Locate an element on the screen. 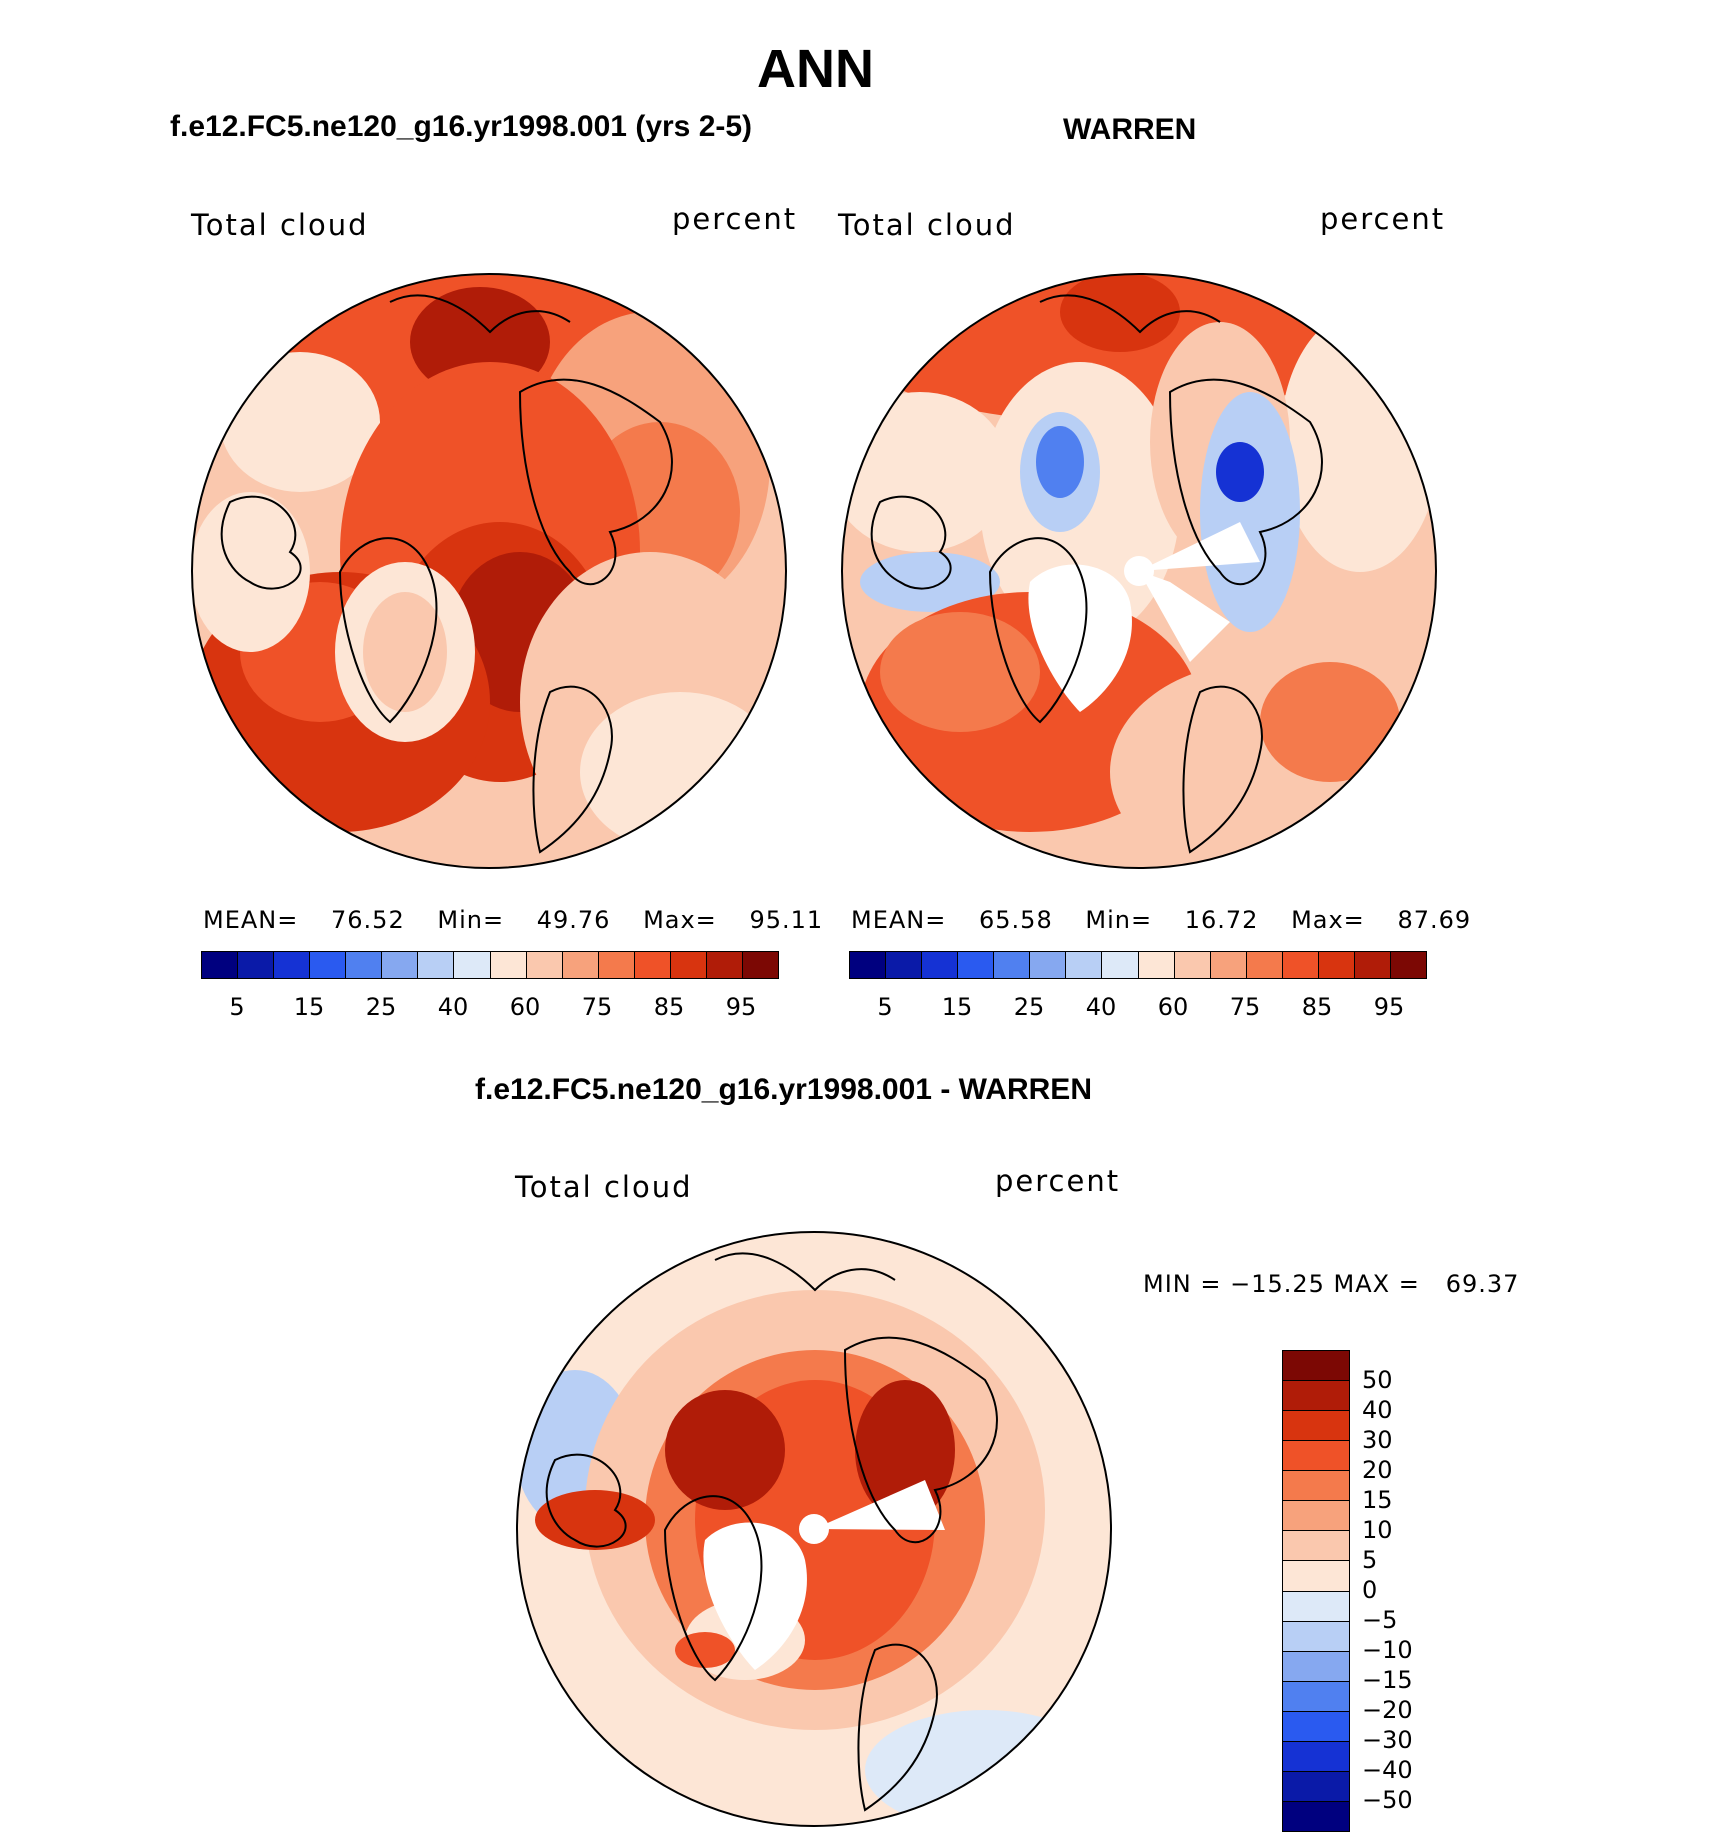 This screenshot has height=1839, width=1710. panel2-mean-label: MEAN= is located at coordinates (899, 920).